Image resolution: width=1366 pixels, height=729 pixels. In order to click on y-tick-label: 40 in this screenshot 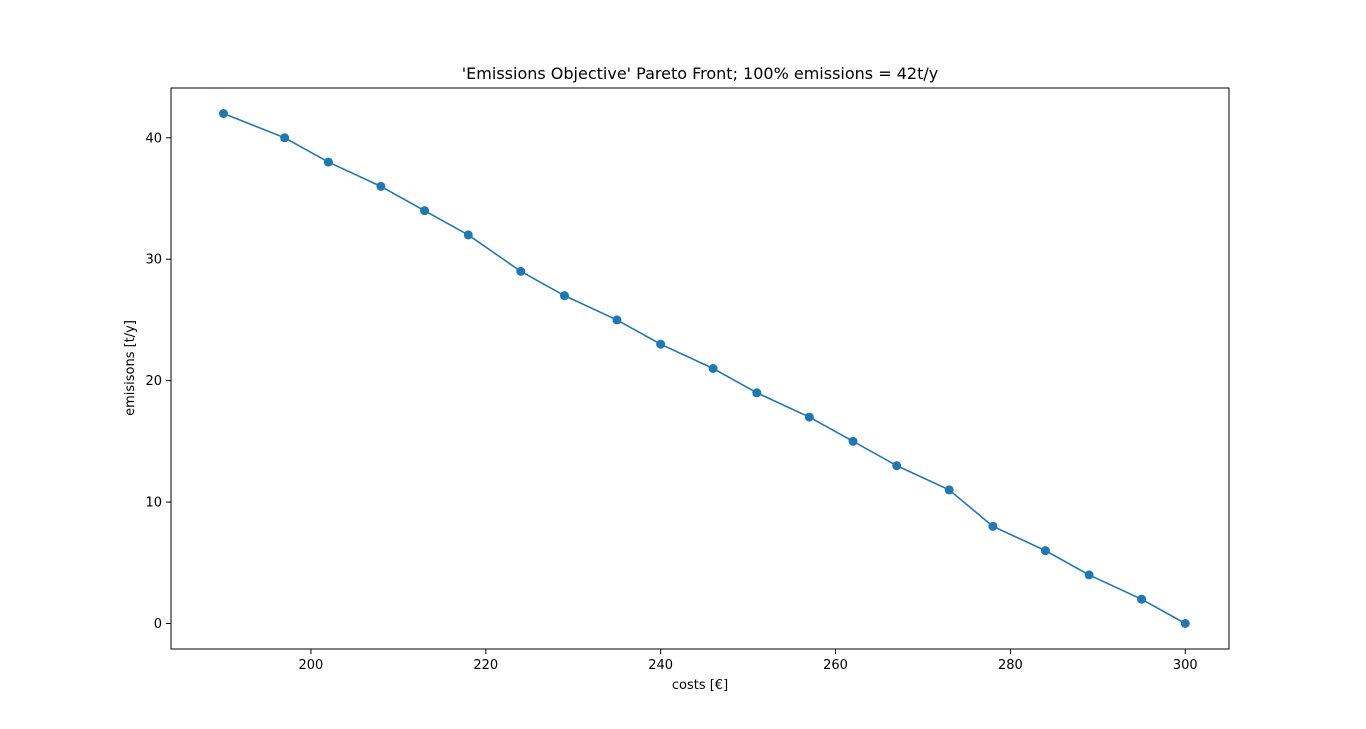, I will do `click(153, 138)`.